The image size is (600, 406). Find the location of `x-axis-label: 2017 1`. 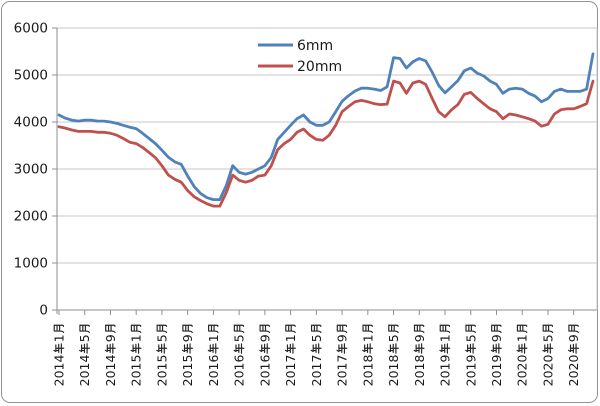

x-axis-label: 2017 1 is located at coordinates (290, 355).